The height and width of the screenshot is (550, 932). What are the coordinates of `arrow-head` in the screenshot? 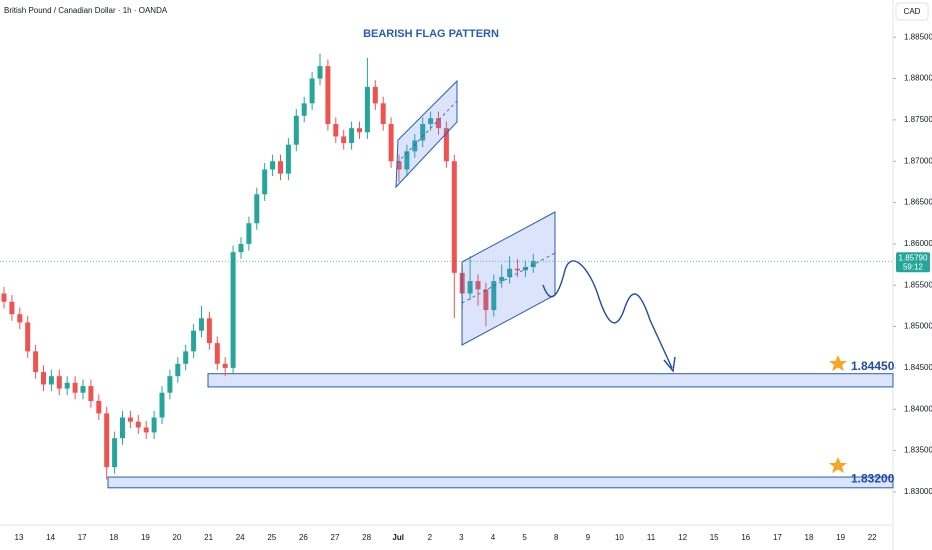 It's located at (669, 364).